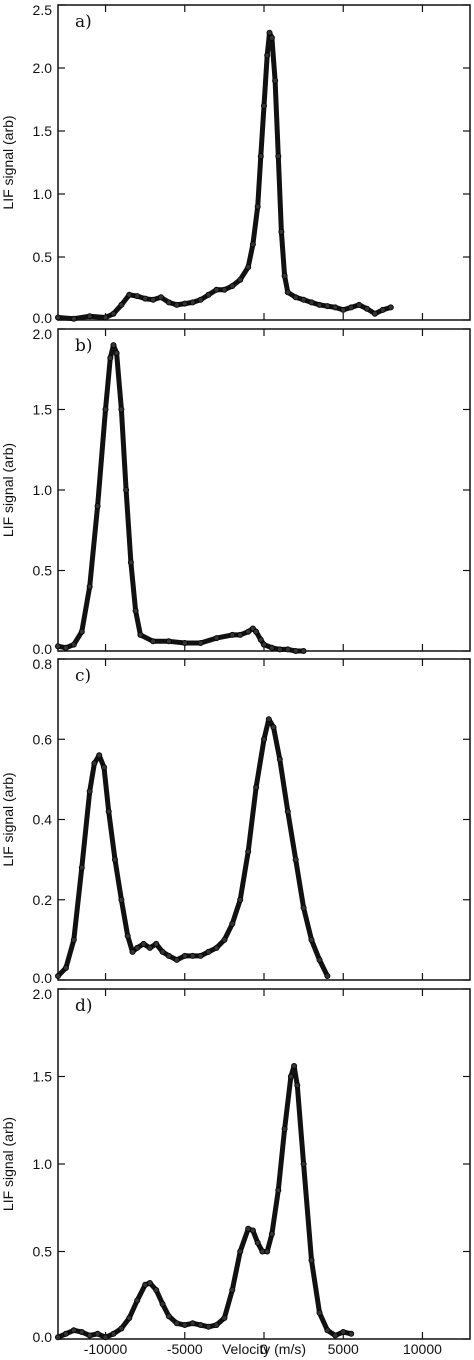  I want to click on x-tick-label: -5000, so click(185, 1349).